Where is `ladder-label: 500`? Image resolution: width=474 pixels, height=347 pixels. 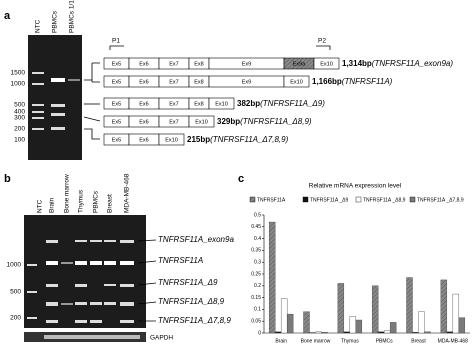
ladder-label: 500 is located at coordinates (15, 292).